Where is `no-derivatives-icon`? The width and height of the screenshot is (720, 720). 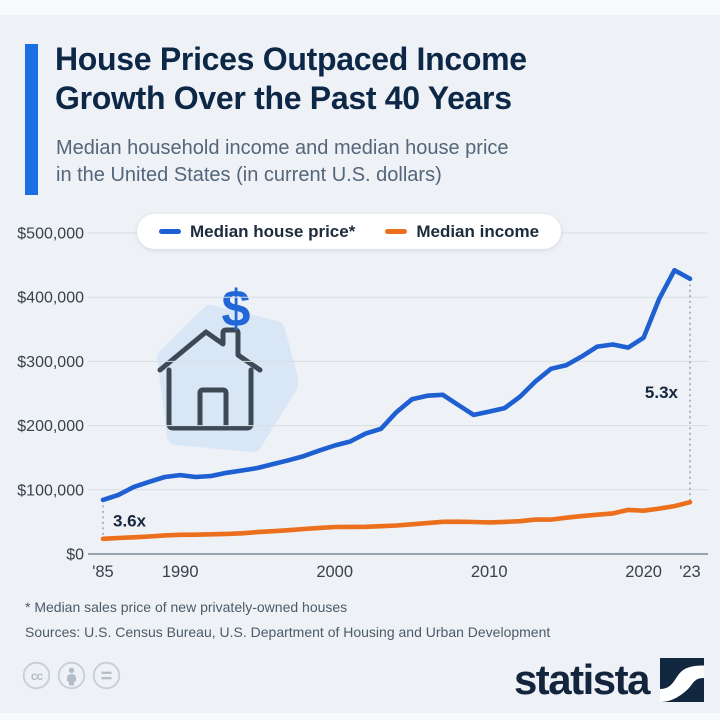 no-derivatives-icon is located at coordinates (106, 675).